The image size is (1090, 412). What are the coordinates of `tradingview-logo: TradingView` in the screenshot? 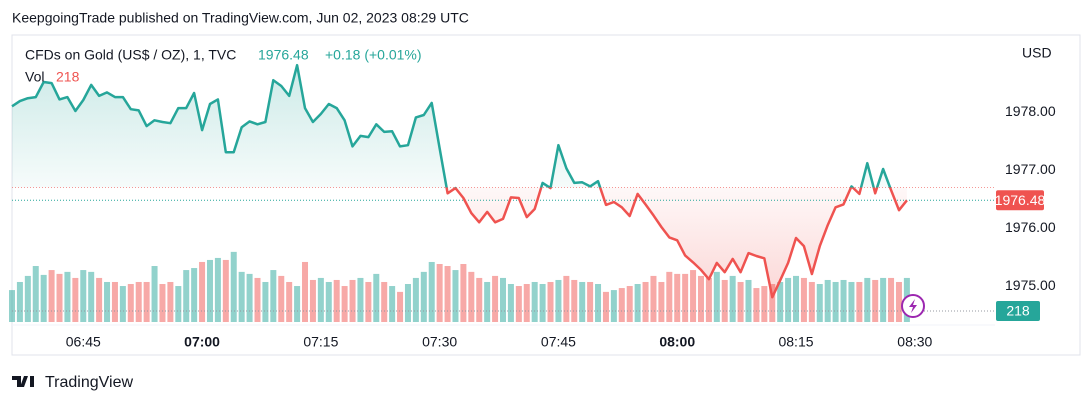 It's located at (72, 382).